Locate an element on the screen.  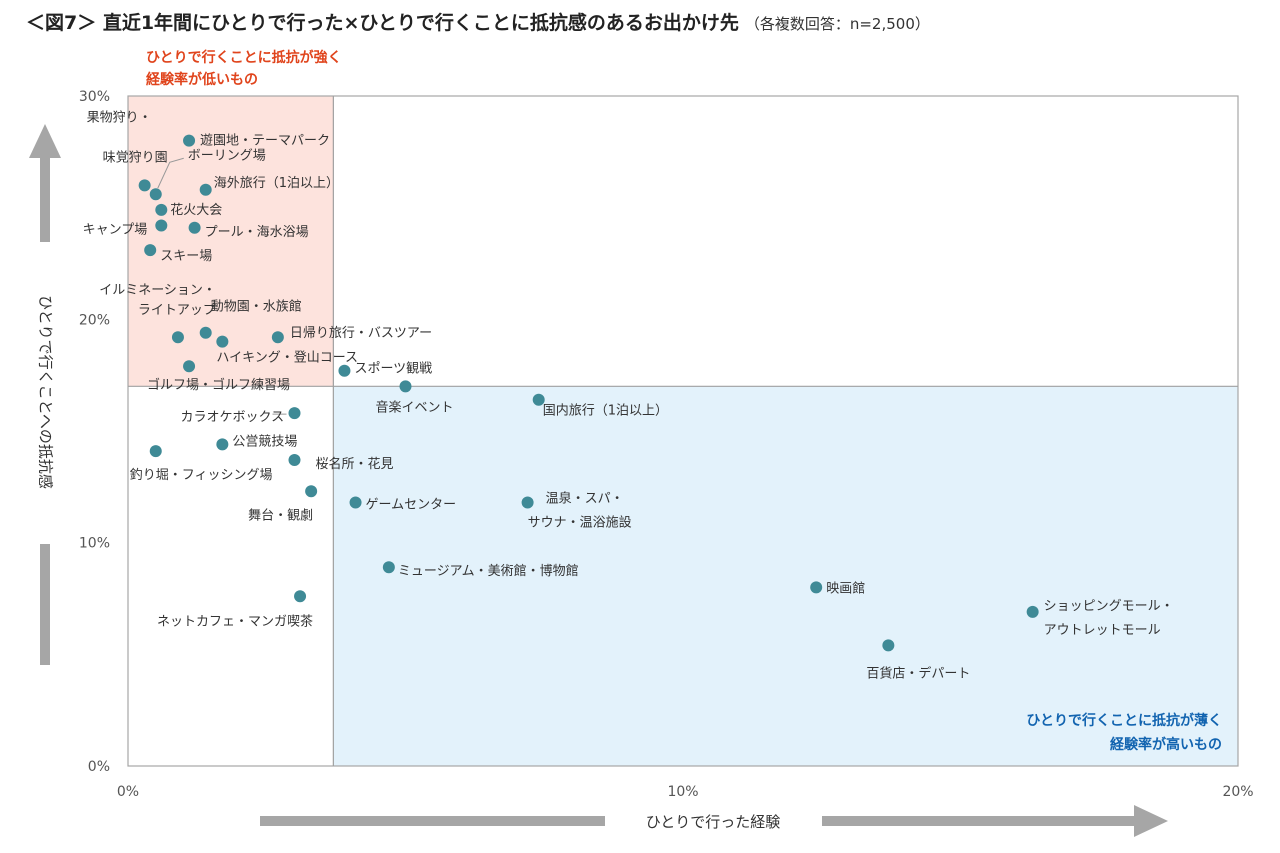
point-label-line: 舞台・観劇 is located at coordinates (280, 515).